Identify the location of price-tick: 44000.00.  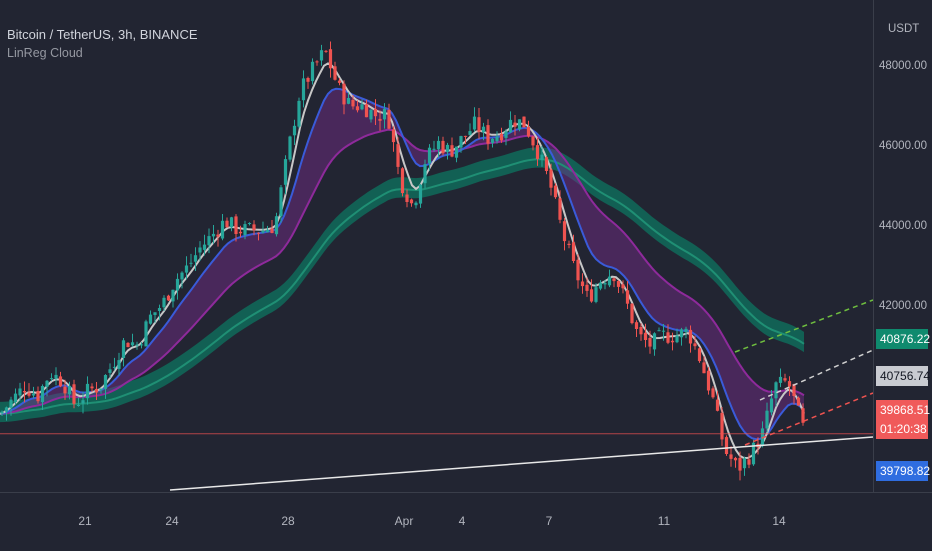
(903, 226).